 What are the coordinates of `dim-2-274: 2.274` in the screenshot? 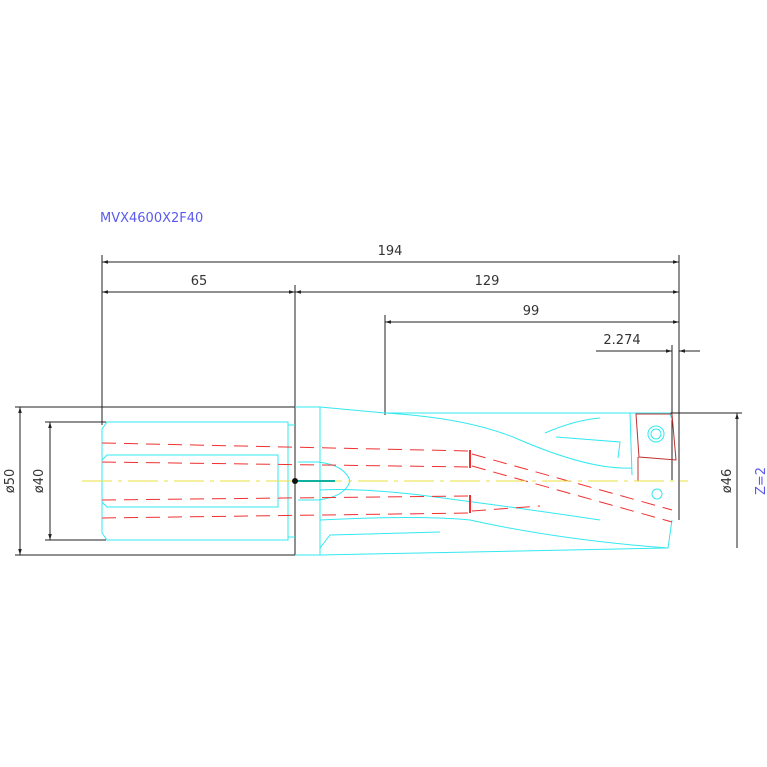 It's located at (648, 343).